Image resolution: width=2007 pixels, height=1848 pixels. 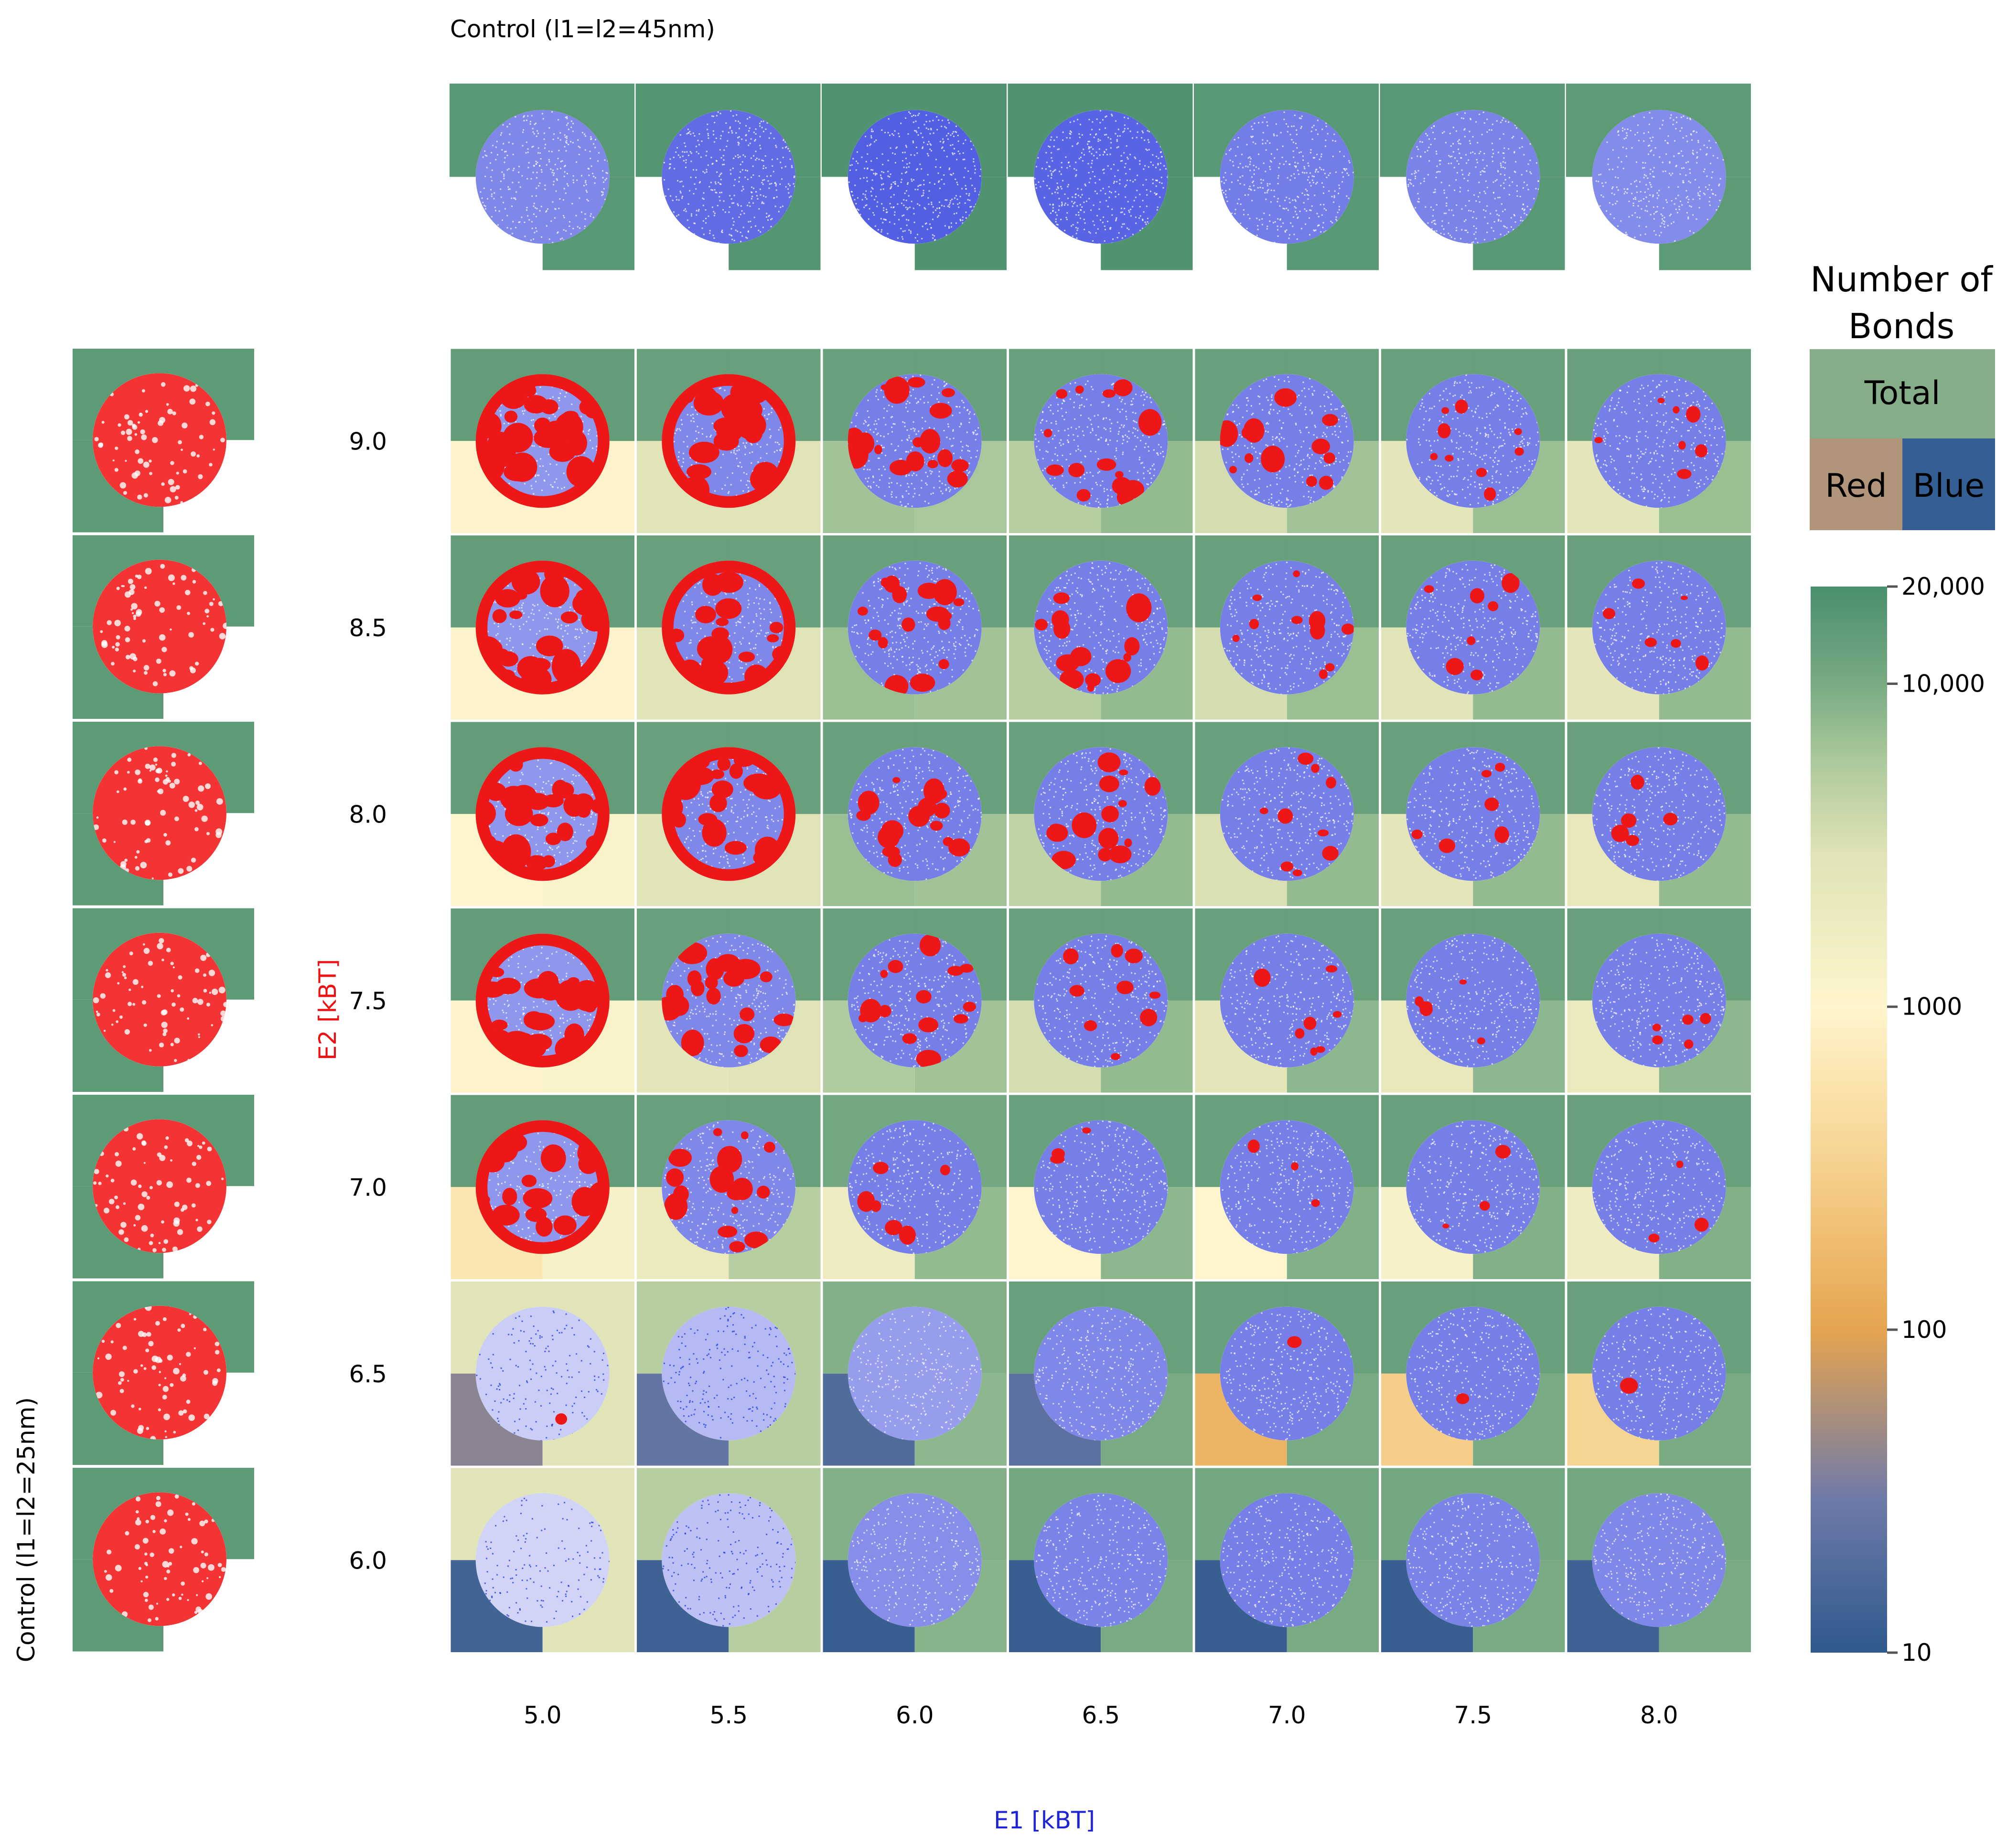 I want to click on g4-3-particles, so click(x=1101, y=1187).